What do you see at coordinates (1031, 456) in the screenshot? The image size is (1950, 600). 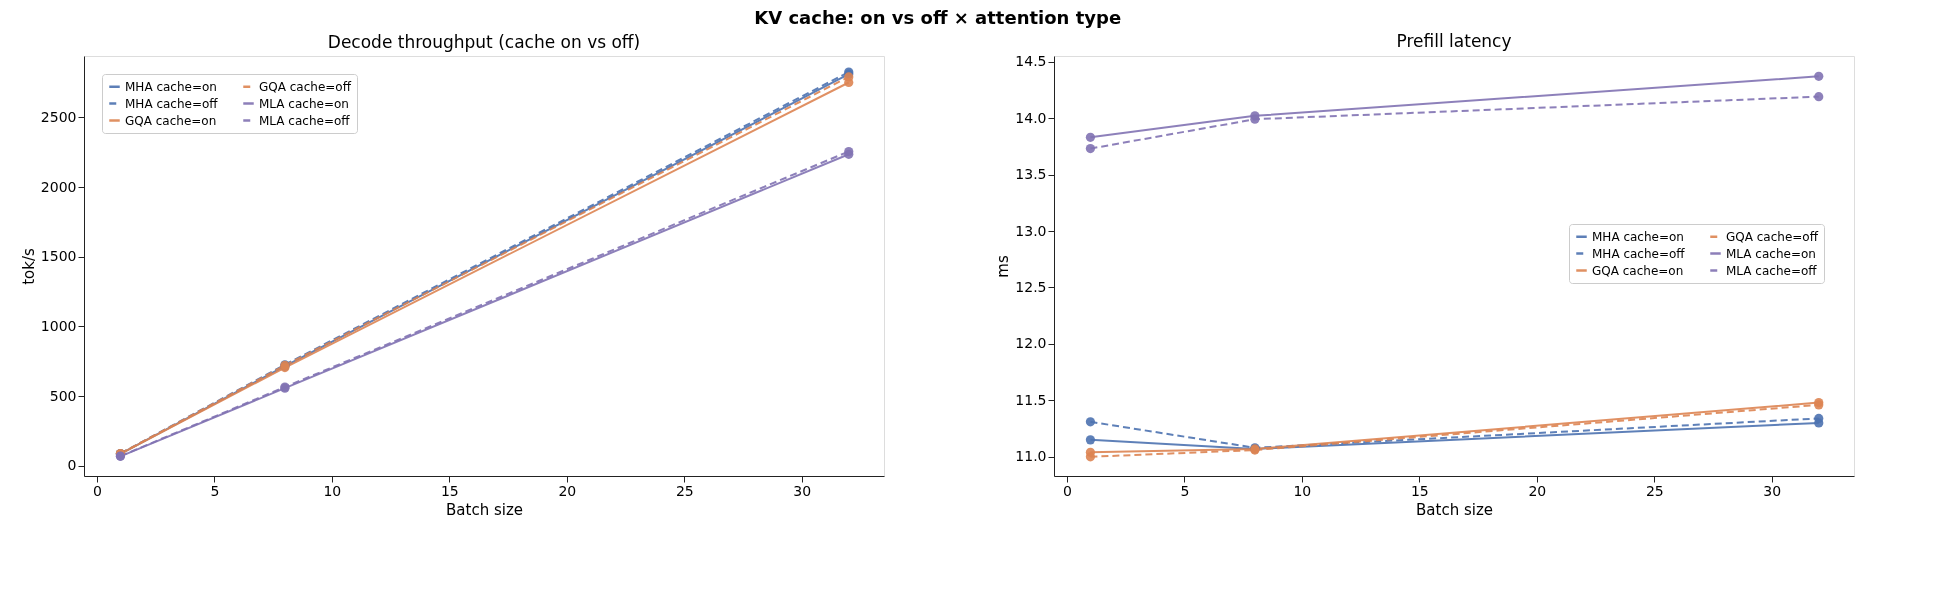 I see `y-tick-label: 11.0` at bounding box center [1031, 456].